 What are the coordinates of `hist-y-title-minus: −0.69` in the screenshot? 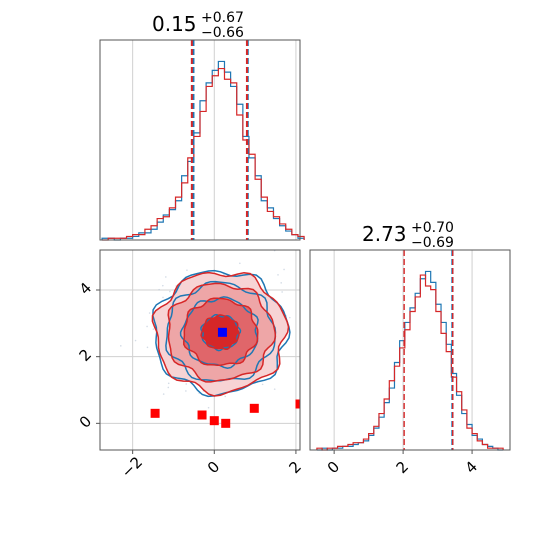 It's located at (432, 243).